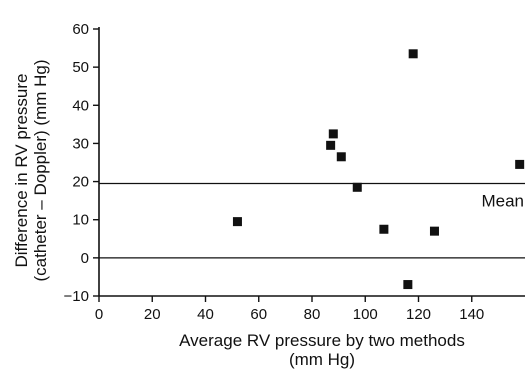 The height and width of the screenshot is (371, 528). Describe the element at coordinates (205, 314) in the screenshot. I see `x-tick-label: 40` at that location.